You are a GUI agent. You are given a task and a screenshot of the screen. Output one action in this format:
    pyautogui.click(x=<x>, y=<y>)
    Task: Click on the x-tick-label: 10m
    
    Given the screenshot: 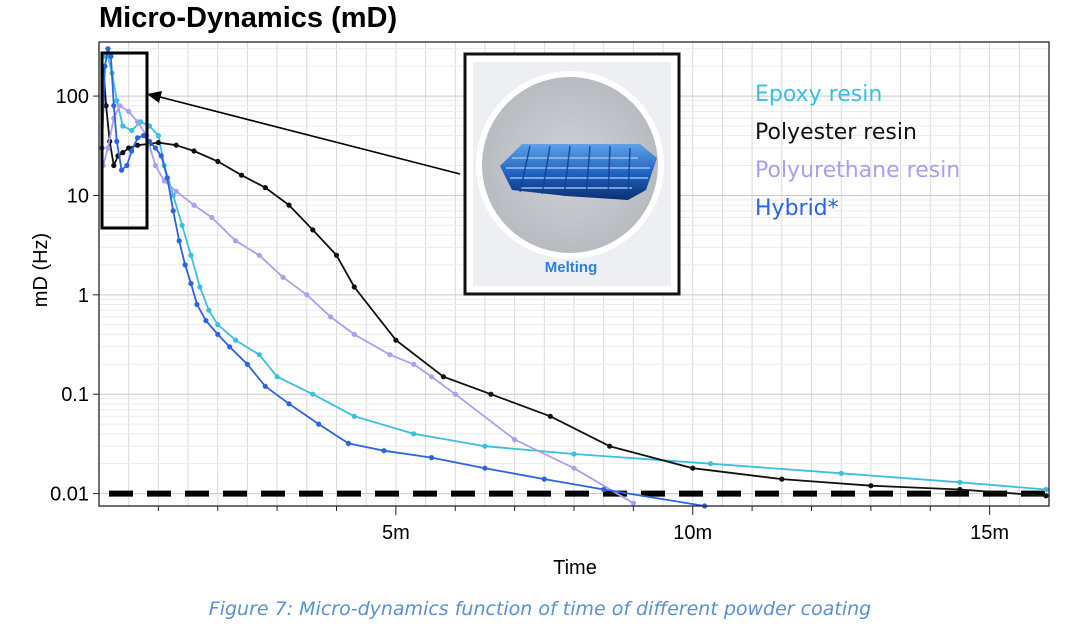 What is the action you would take?
    pyautogui.click(x=692, y=533)
    